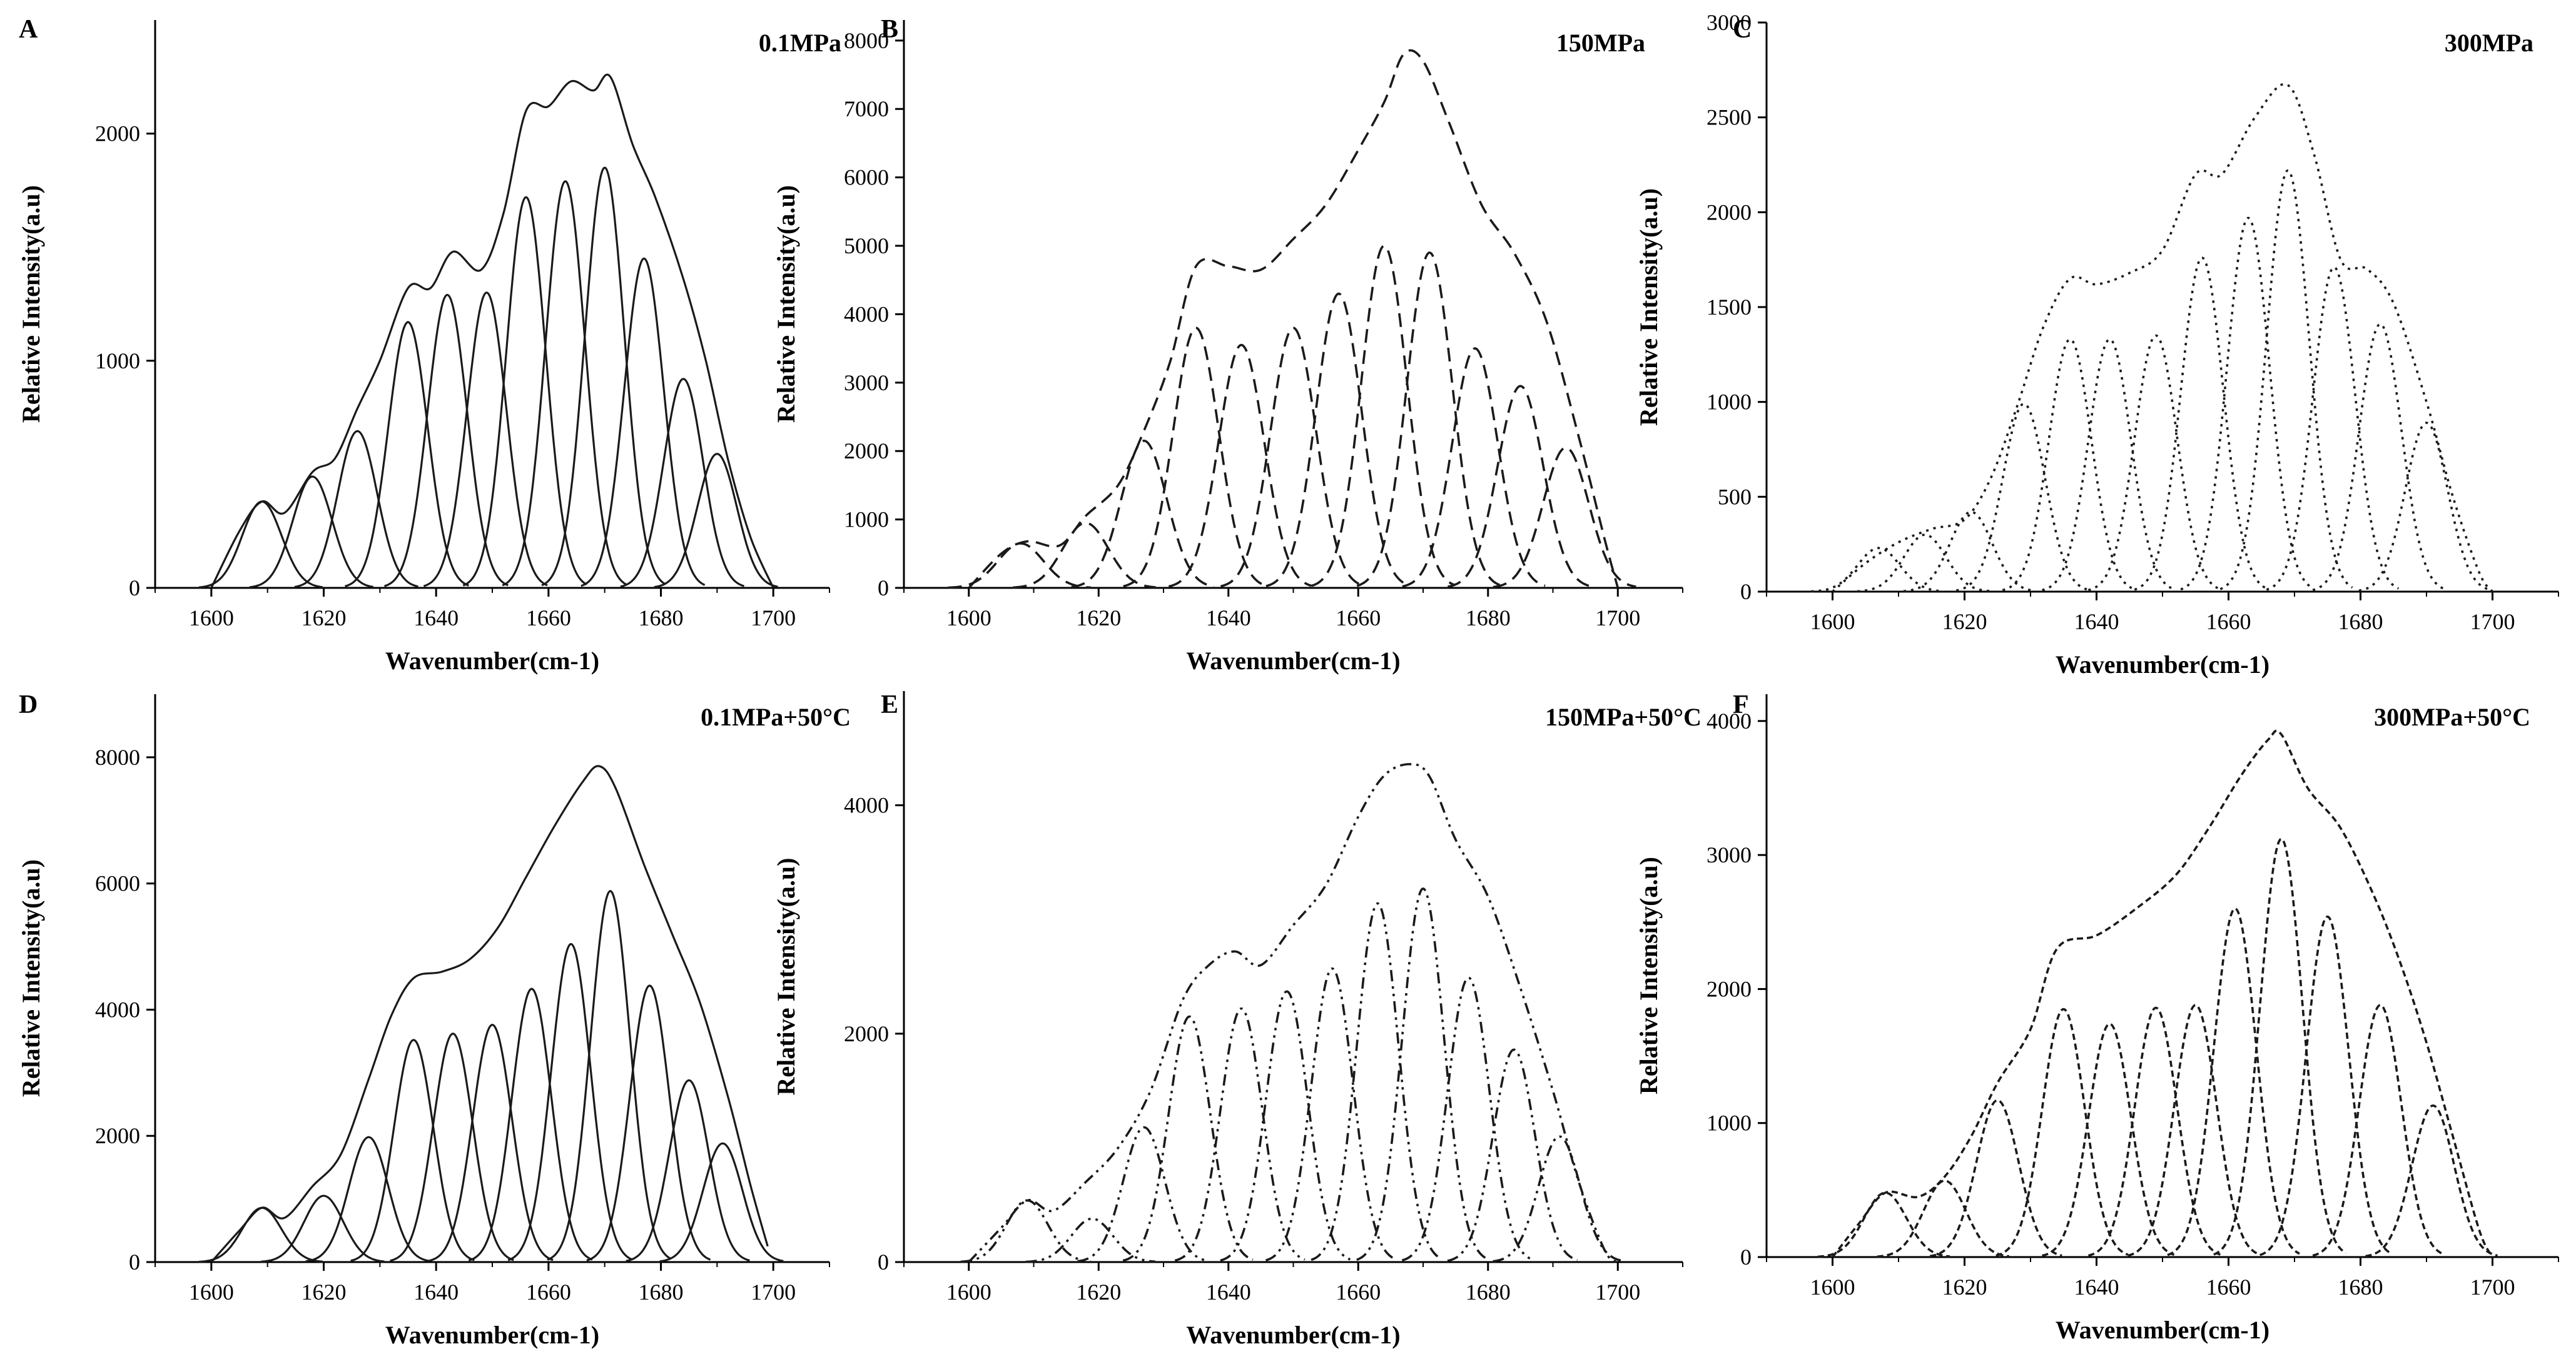  What do you see at coordinates (1735, 496) in the screenshot?
I see `y-tick-label: 500` at bounding box center [1735, 496].